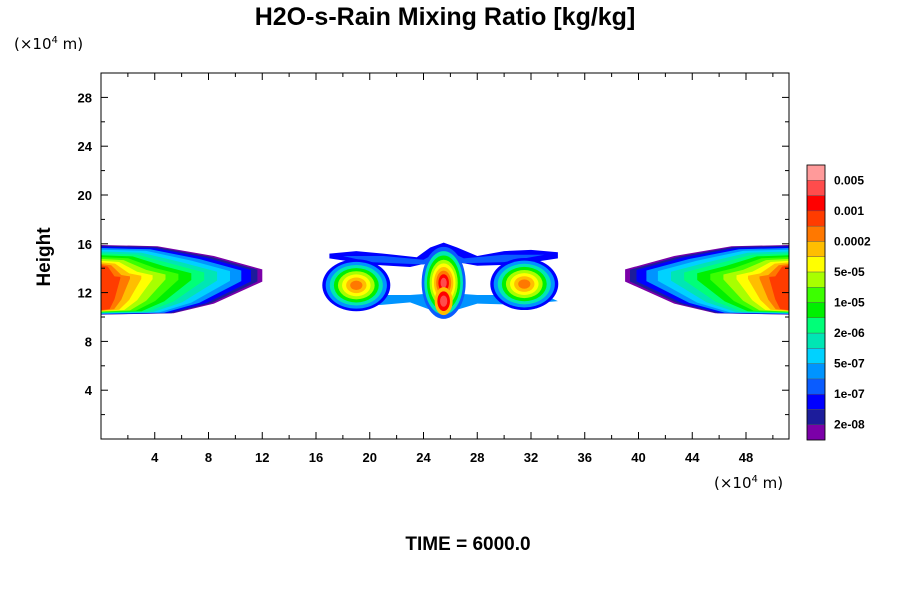 The width and height of the screenshot is (900, 600). I want to click on x-unit-label: (×104 m), so click(748, 483).